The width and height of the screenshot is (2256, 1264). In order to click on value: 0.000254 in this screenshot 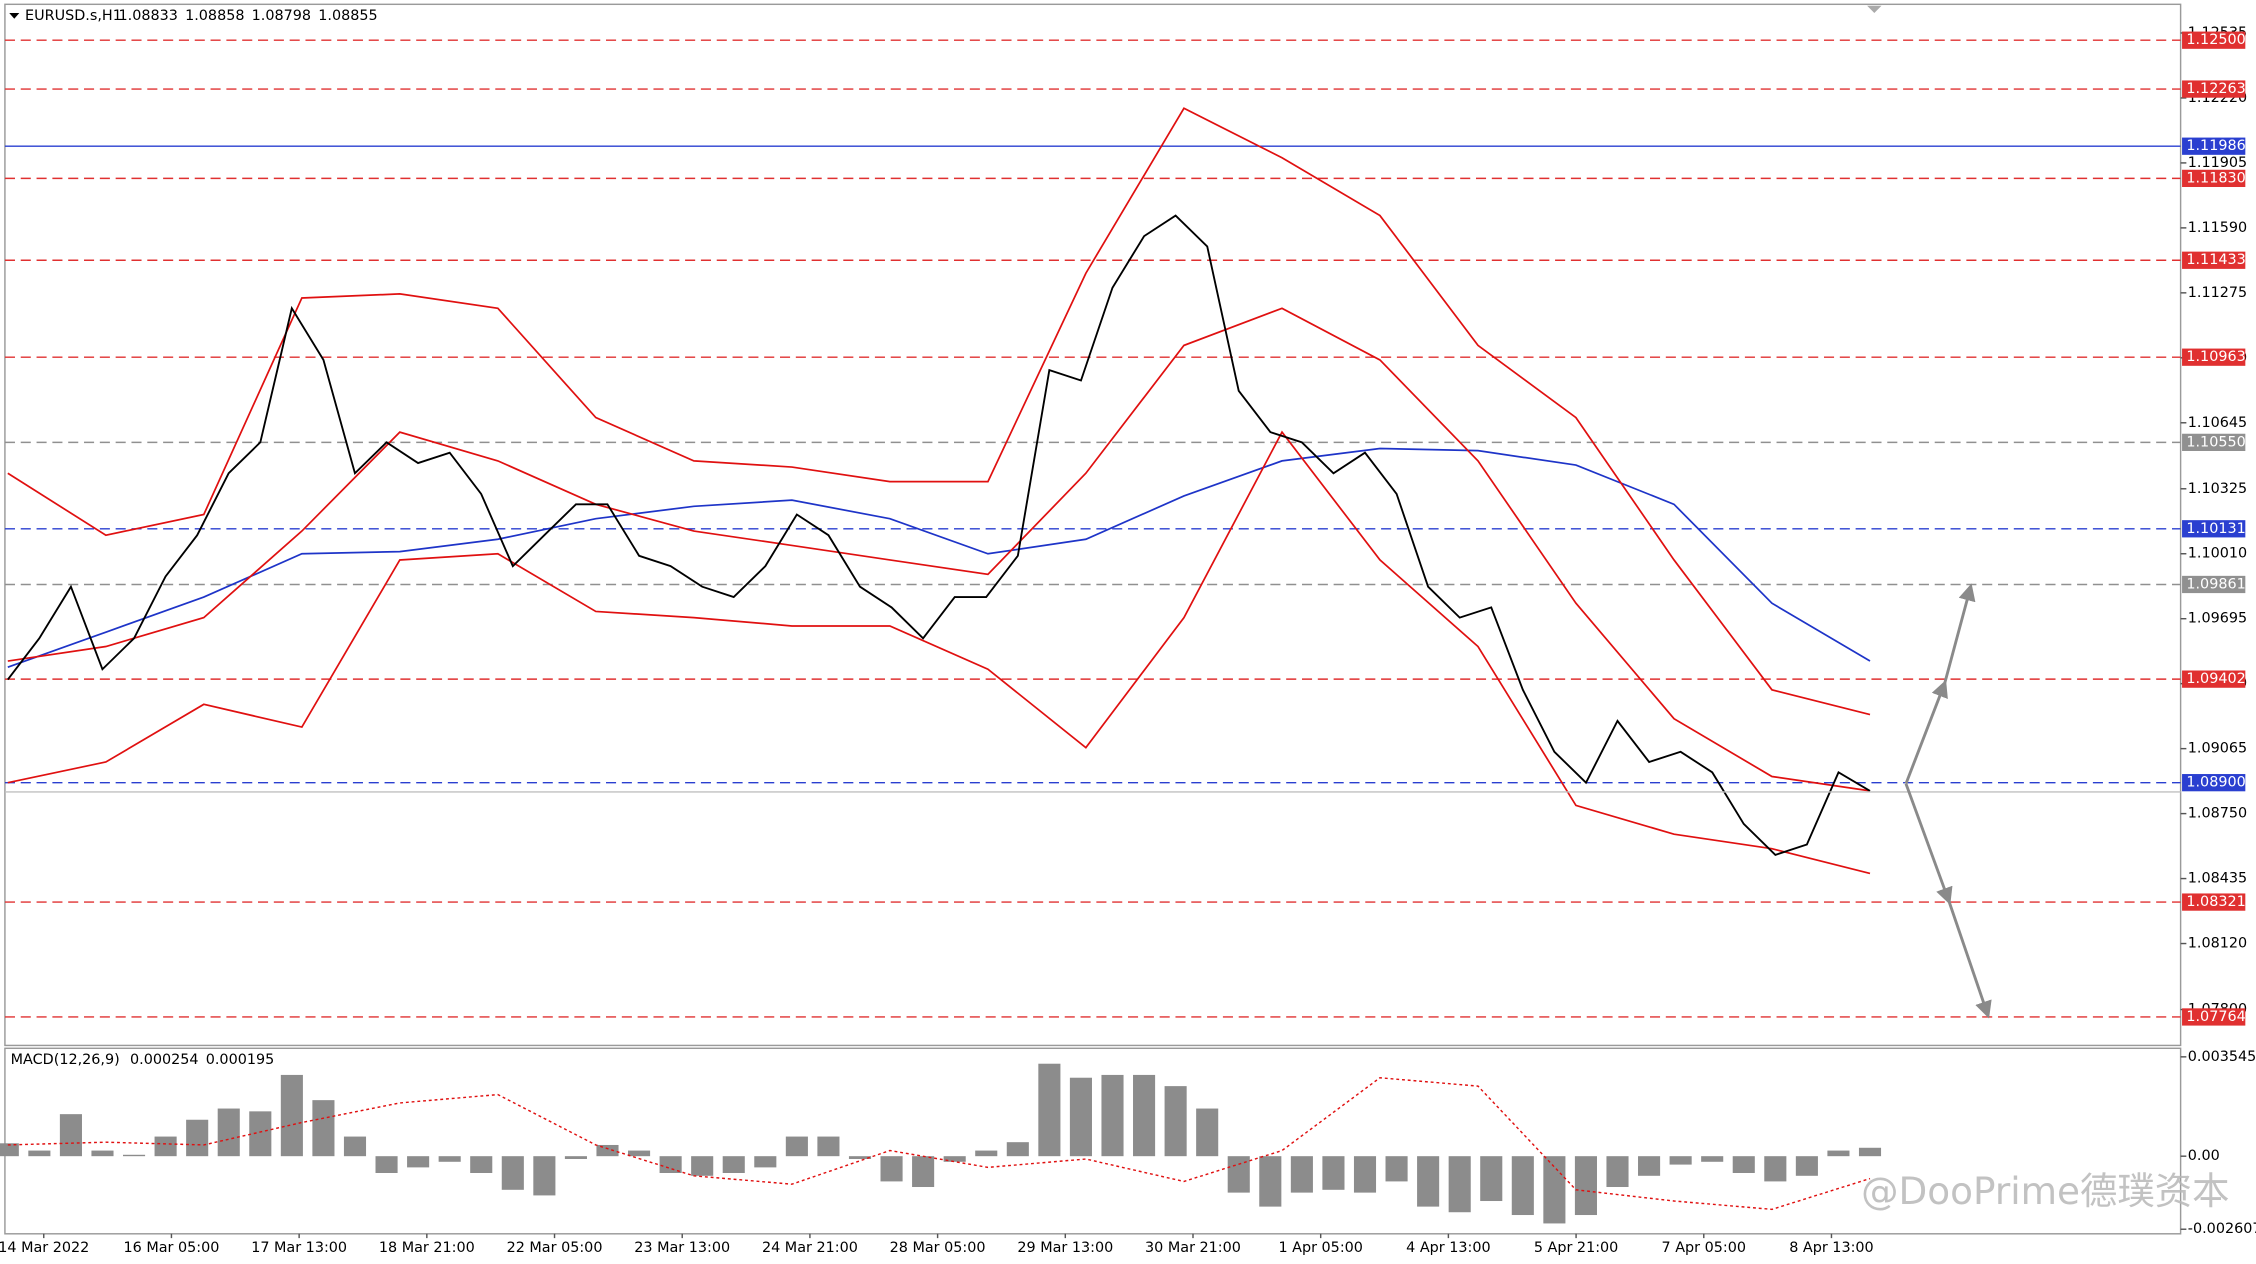, I will do `click(164, 1060)`.